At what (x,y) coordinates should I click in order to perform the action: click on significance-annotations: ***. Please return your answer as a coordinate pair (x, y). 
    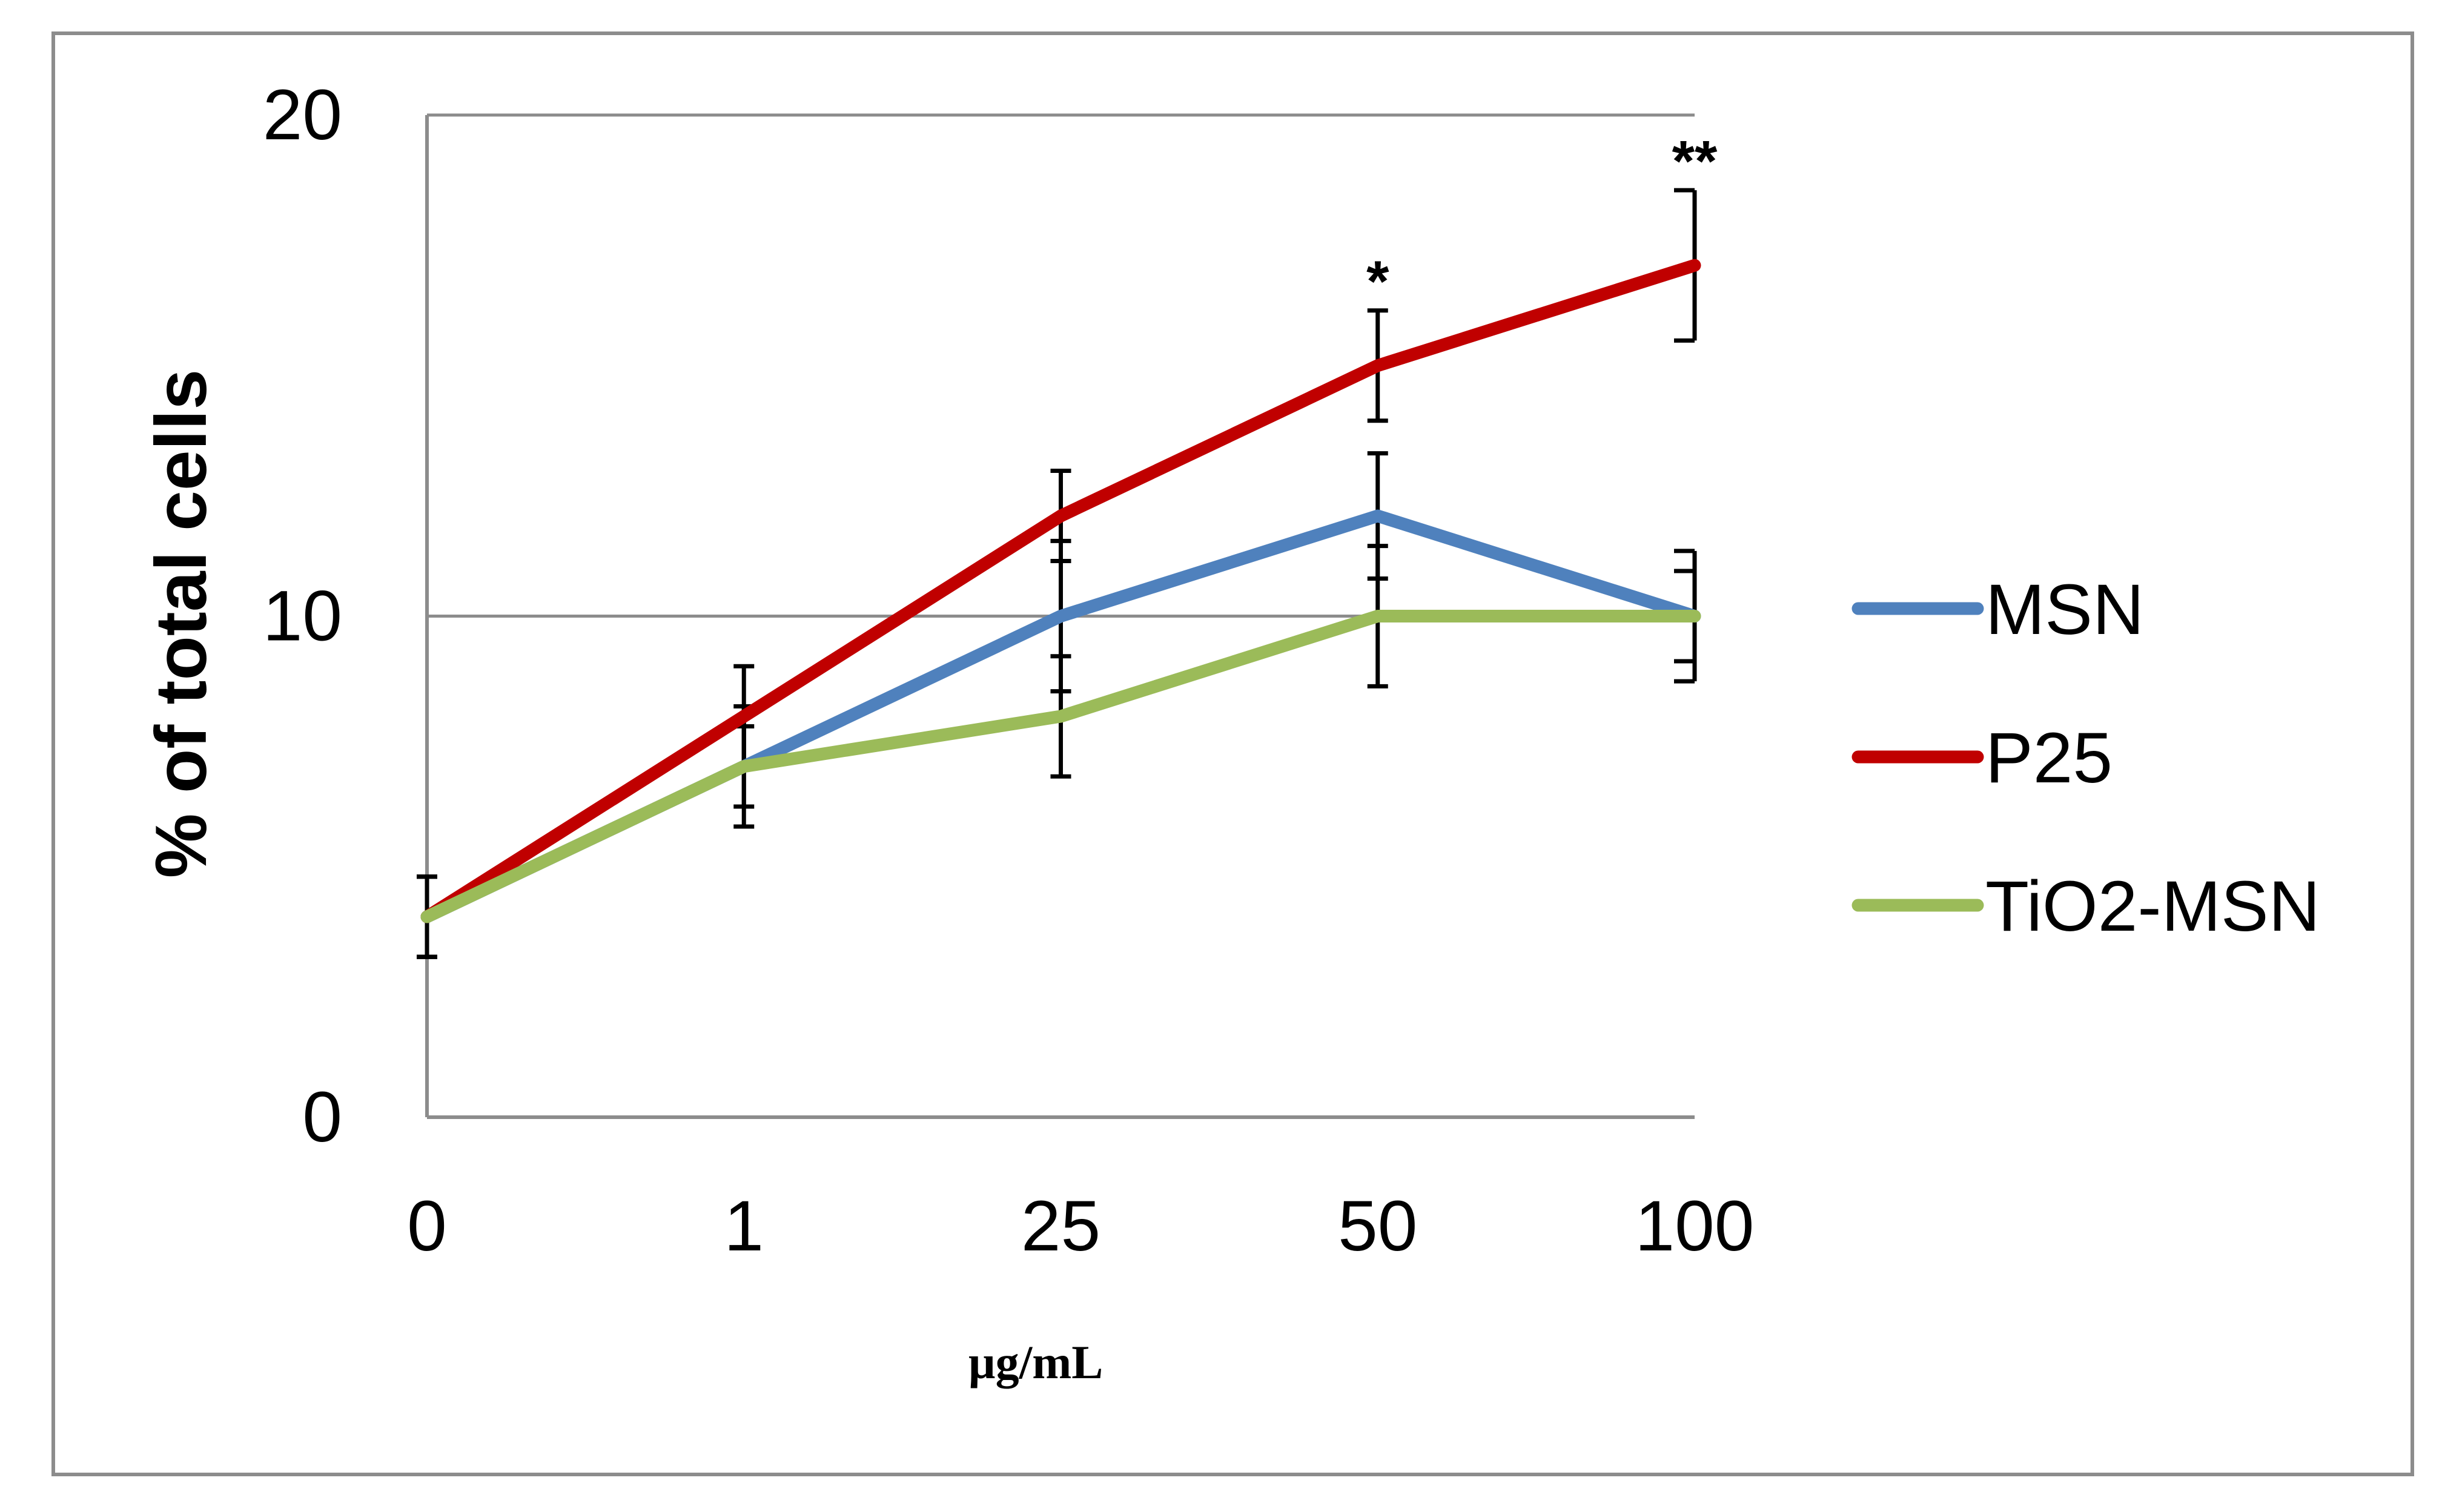
    Looking at the image, I should click on (1542, 221).